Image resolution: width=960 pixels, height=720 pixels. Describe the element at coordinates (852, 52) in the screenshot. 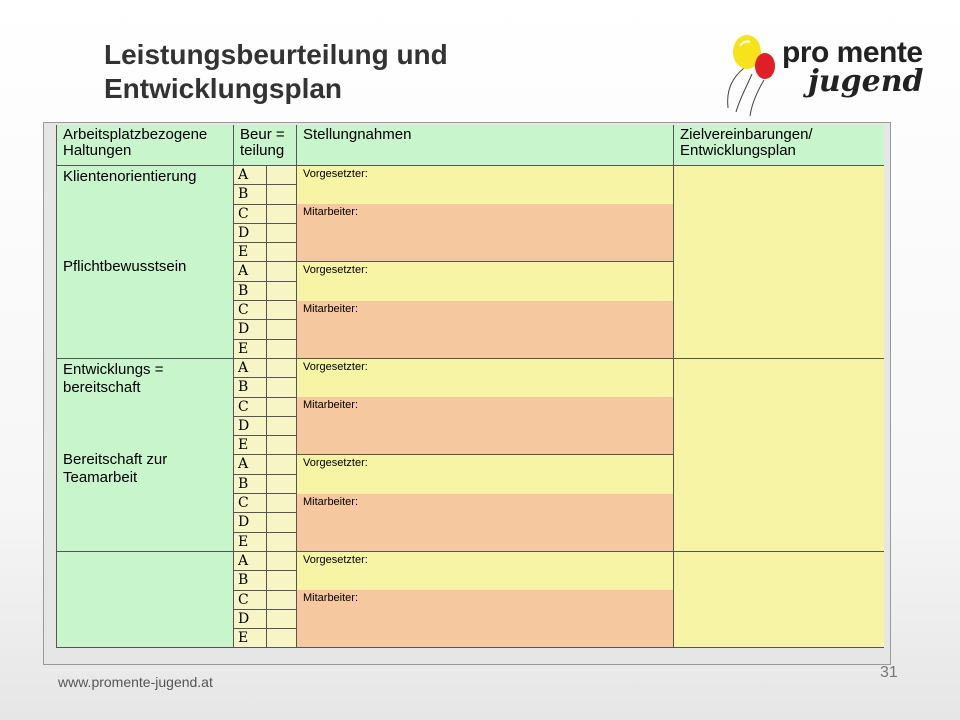

I see `logo-brand-text: pro mente` at that location.